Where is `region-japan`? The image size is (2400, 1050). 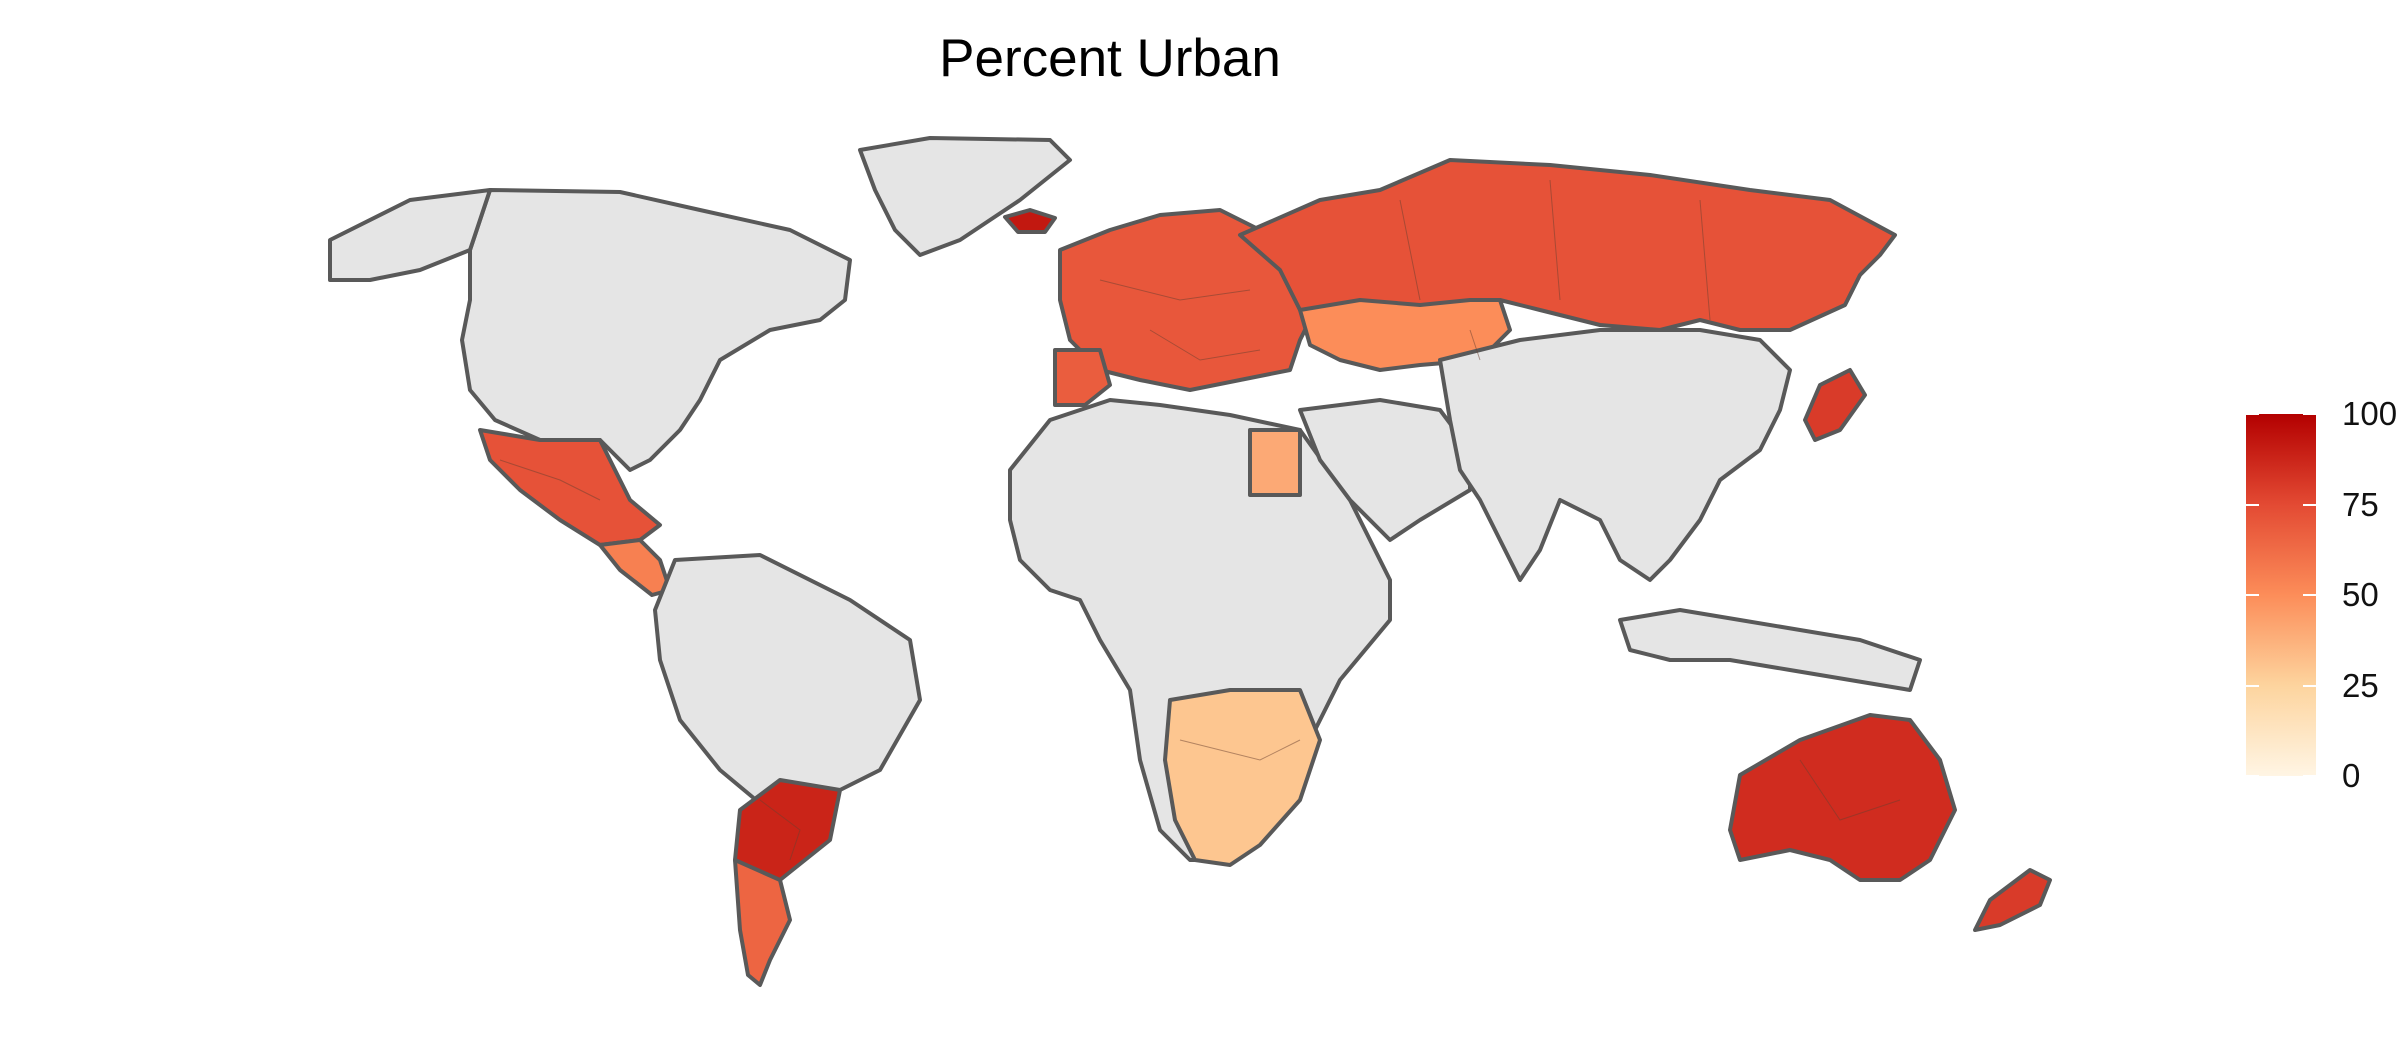 region-japan is located at coordinates (1835, 405).